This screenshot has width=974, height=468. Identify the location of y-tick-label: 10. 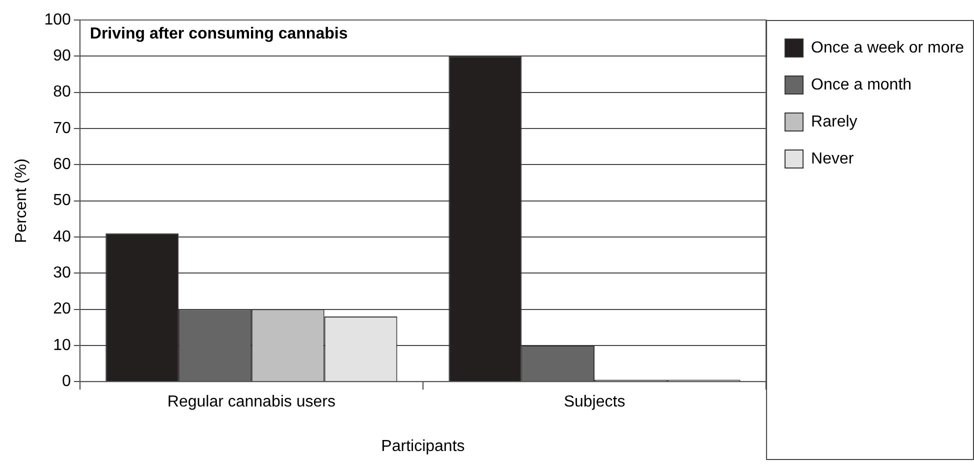
(62, 345).